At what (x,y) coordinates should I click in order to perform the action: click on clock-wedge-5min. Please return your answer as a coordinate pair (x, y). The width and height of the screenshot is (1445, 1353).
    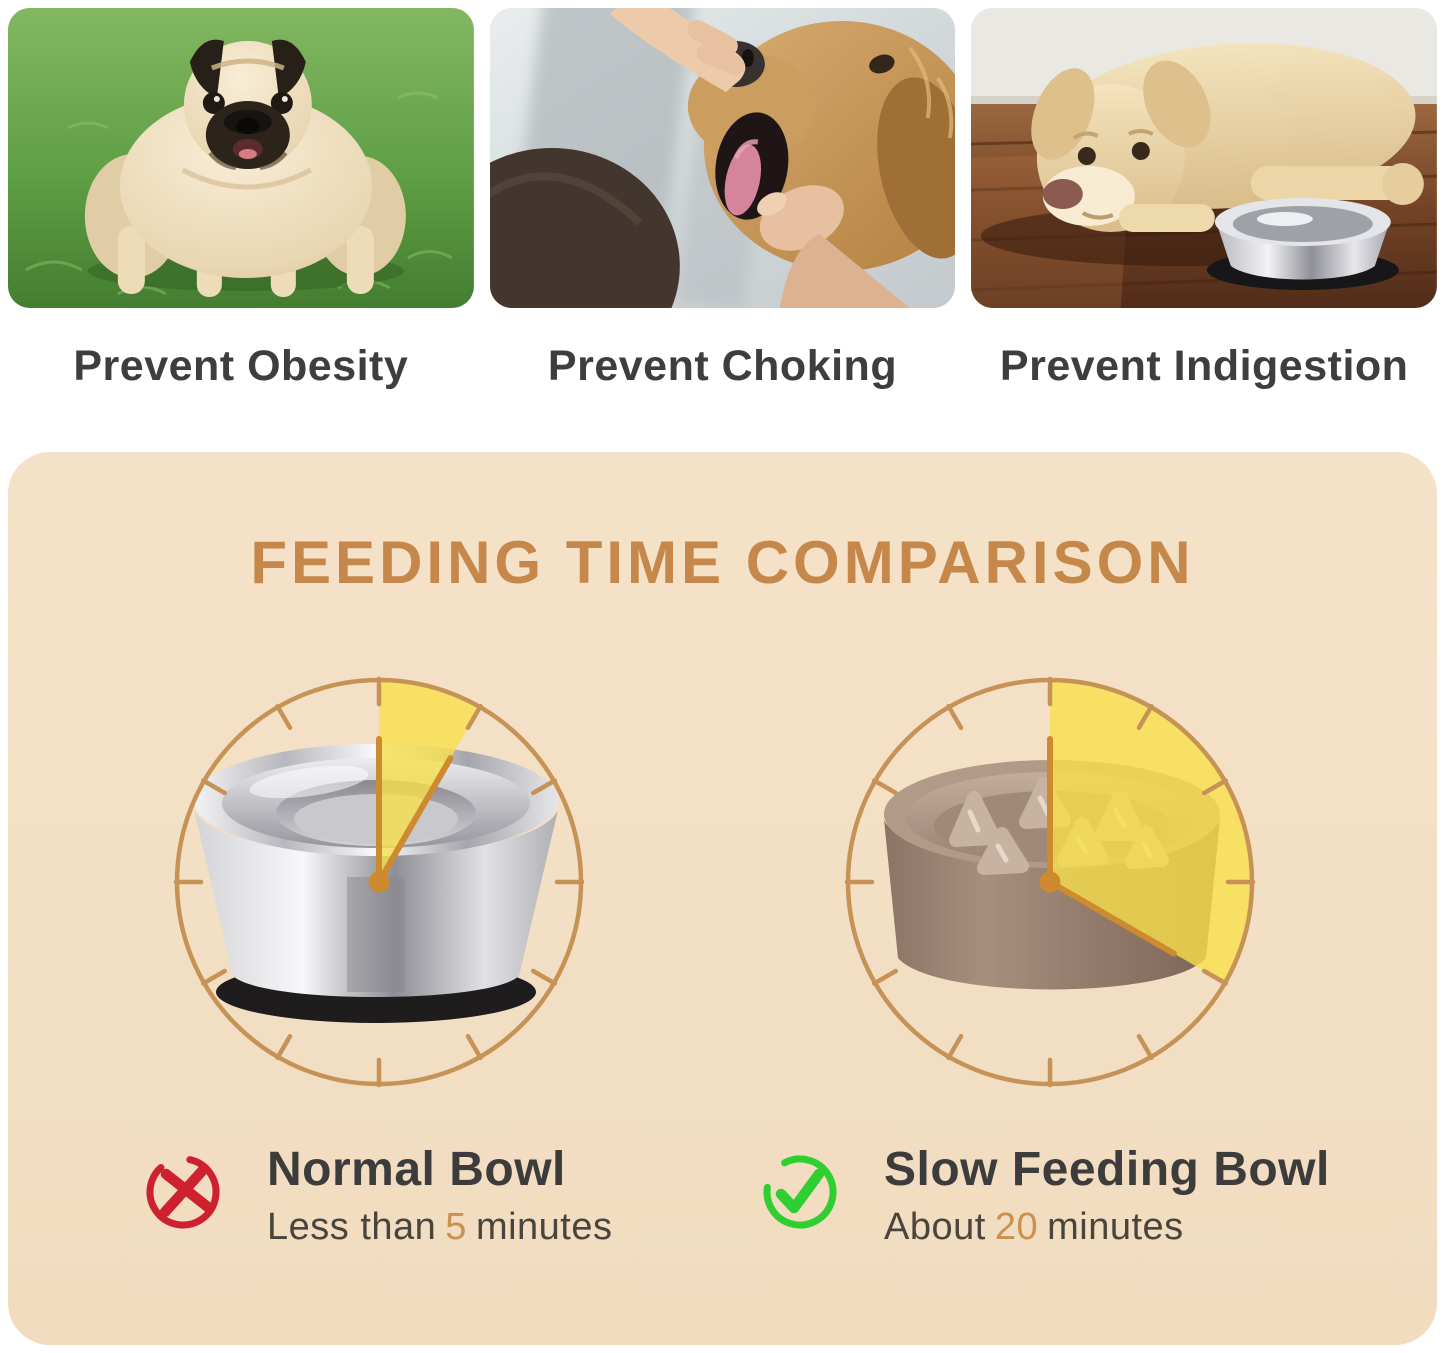
    Looking at the image, I should click on (430, 780).